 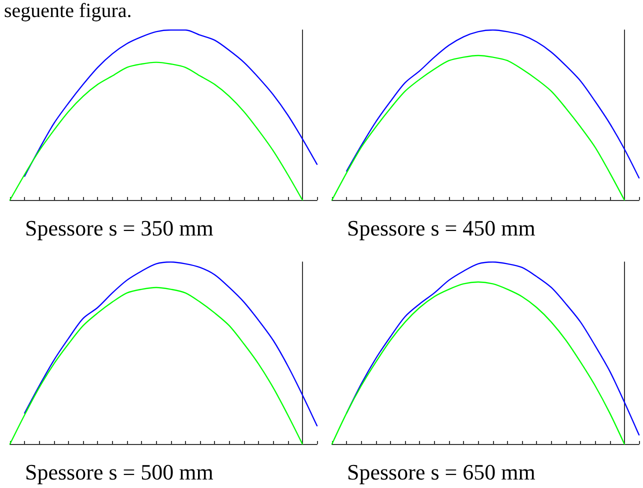 What do you see at coordinates (119, 228) in the screenshot?
I see `text: Spessore s = 350 mm` at bounding box center [119, 228].